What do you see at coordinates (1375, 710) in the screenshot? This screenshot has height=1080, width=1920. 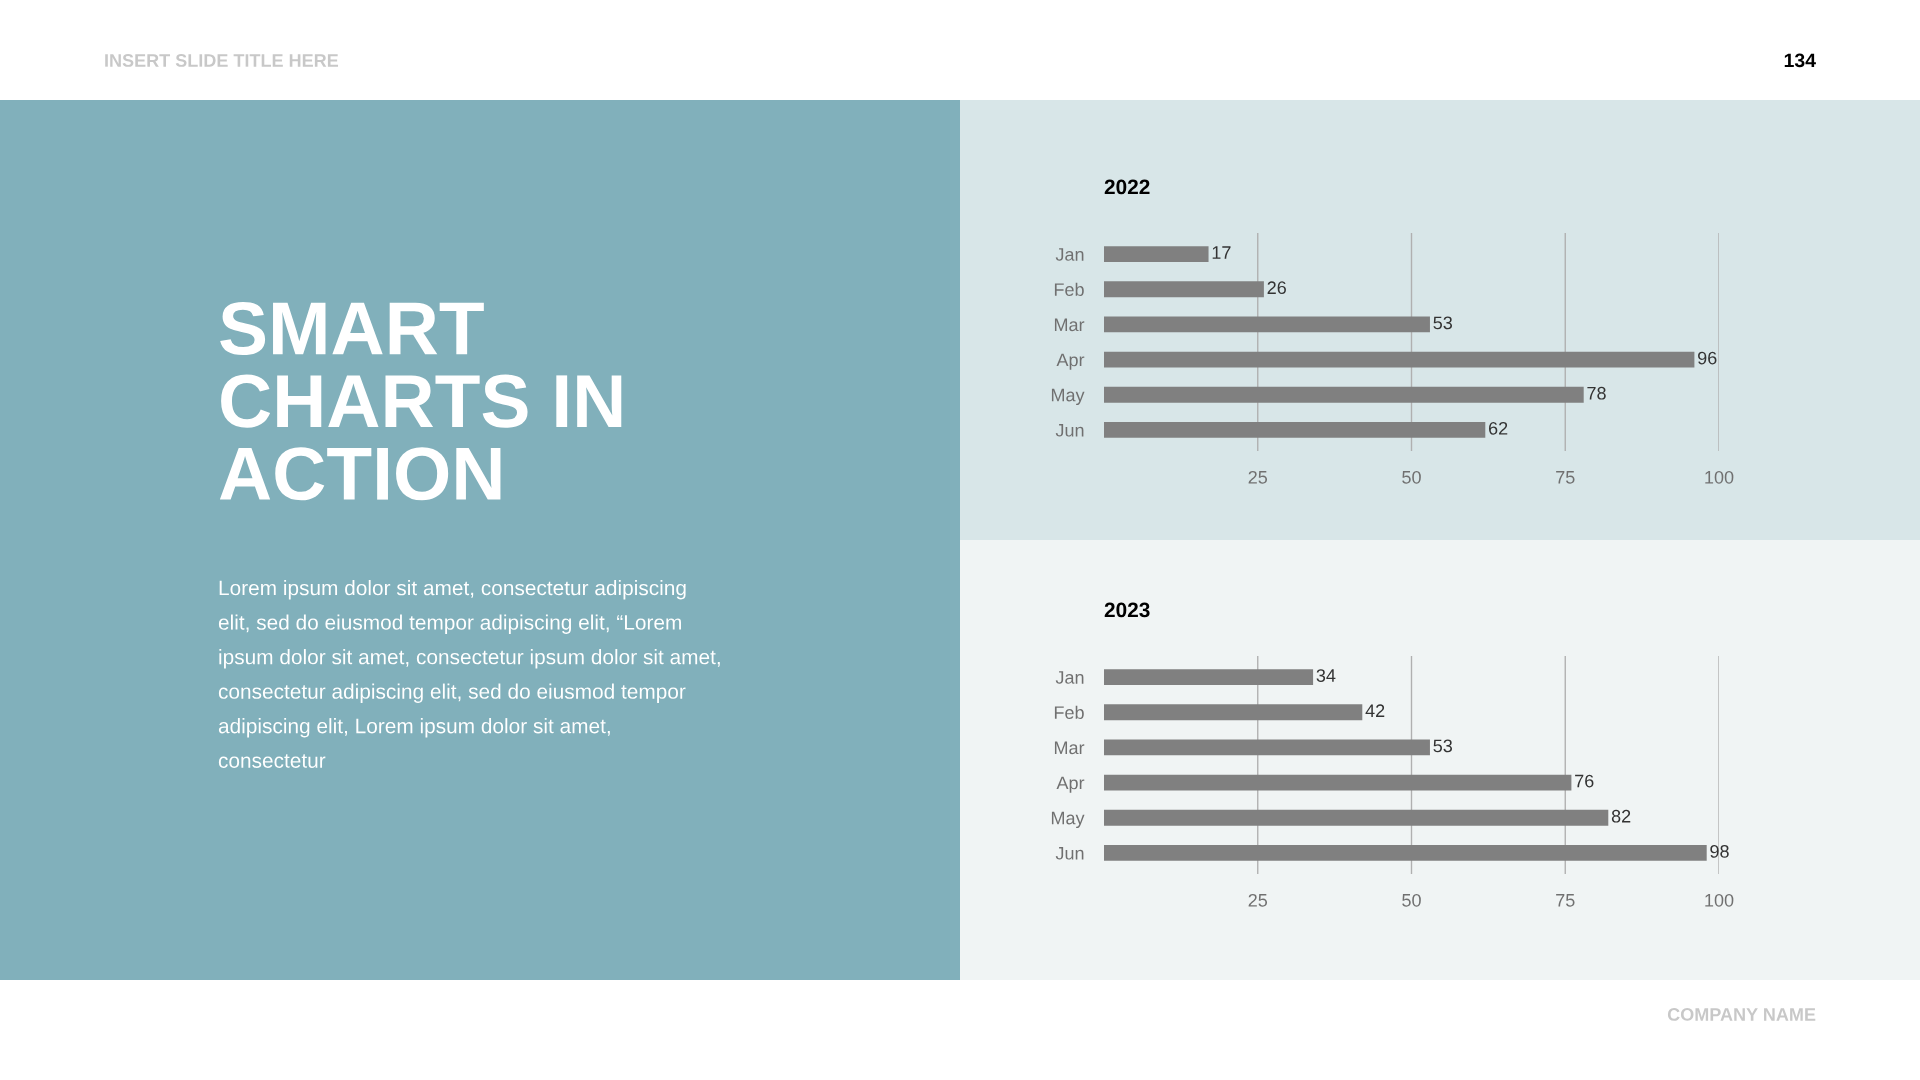 I see `data-label: 42` at bounding box center [1375, 710].